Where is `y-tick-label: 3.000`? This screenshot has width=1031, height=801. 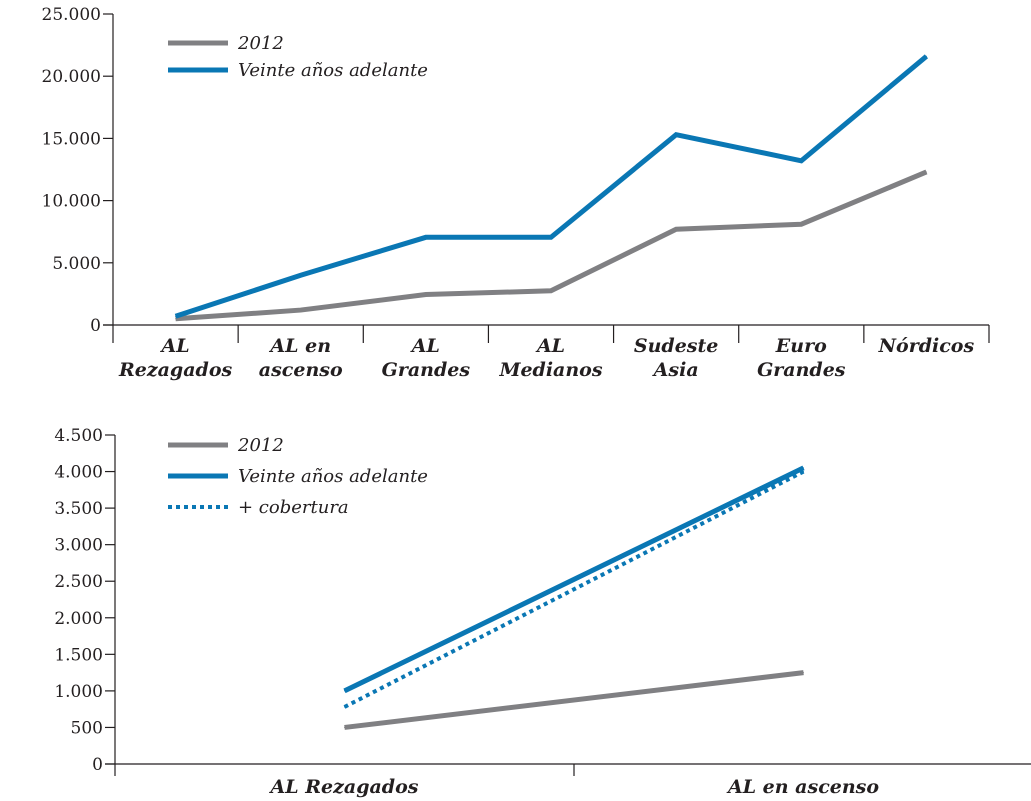
y-tick-label: 3.000 is located at coordinates (78, 546).